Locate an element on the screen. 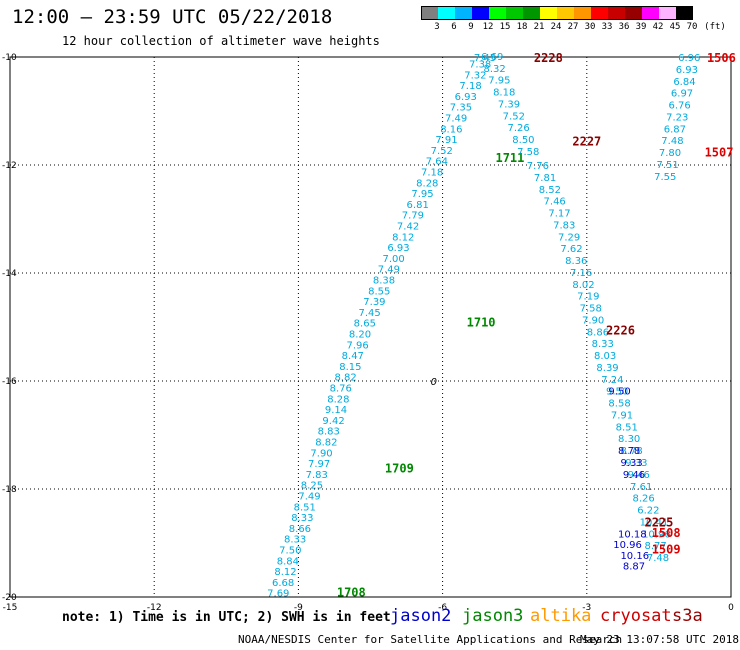 The height and width of the screenshot is (650, 740). data-label-jason2: 9.50 is located at coordinates (619, 392).